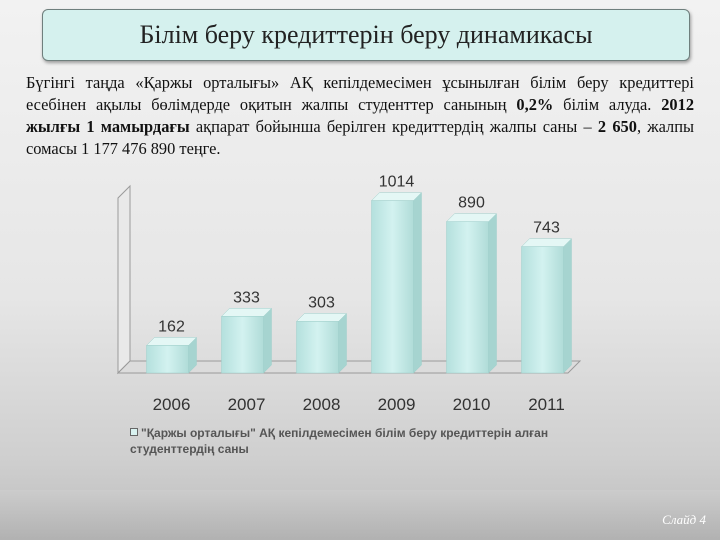 This screenshot has height=540, width=720. Describe the element at coordinates (472, 404) in the screenshot. I see `x-tick-label-2010: 2010` at that location.